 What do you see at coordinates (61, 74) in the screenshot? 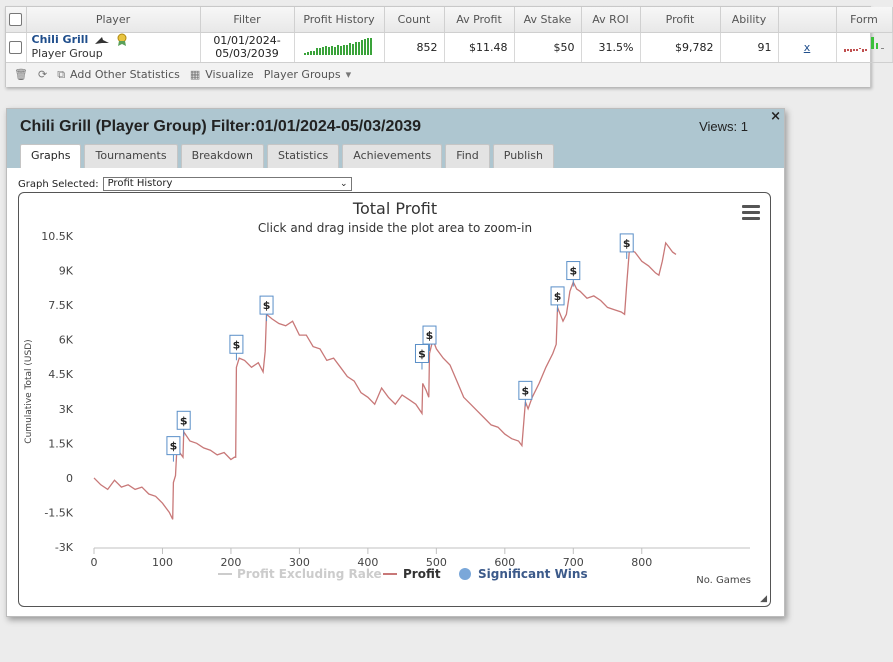
I see `copy-icon: ⧉` at bounding box center [61, 74].